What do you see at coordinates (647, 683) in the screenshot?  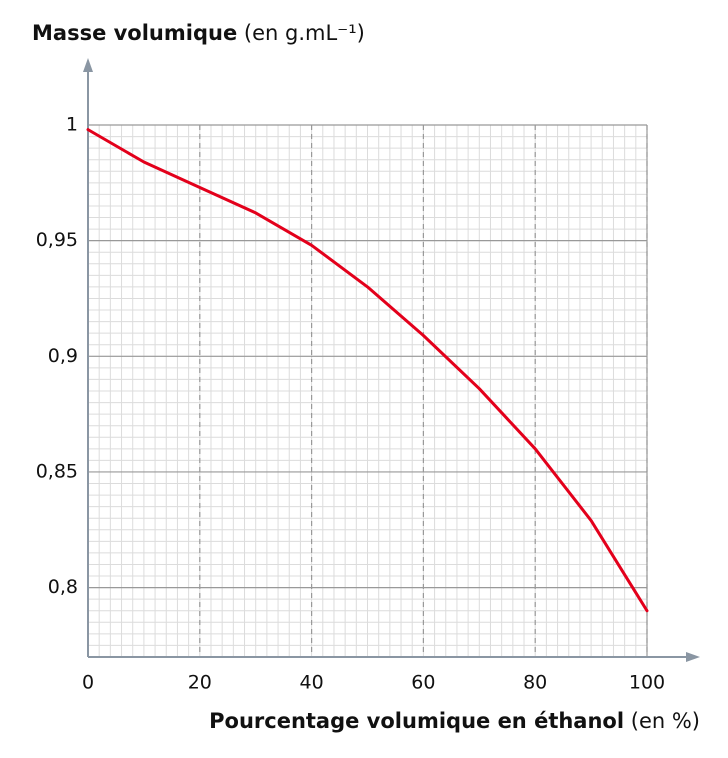 I see `x-tick-label: 100` at bounding box center [647, 683].